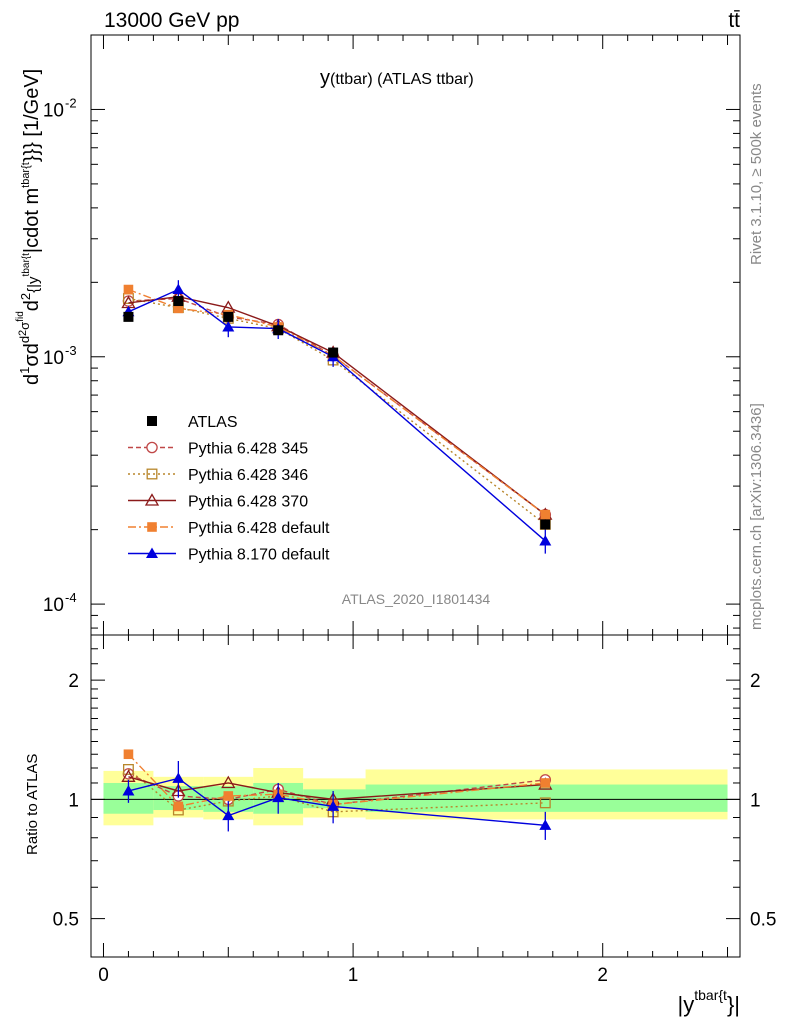 This screenshot has width=786, height=1024. I want to click on ratio-series-pythia-8-170-default, so click(337, 800).